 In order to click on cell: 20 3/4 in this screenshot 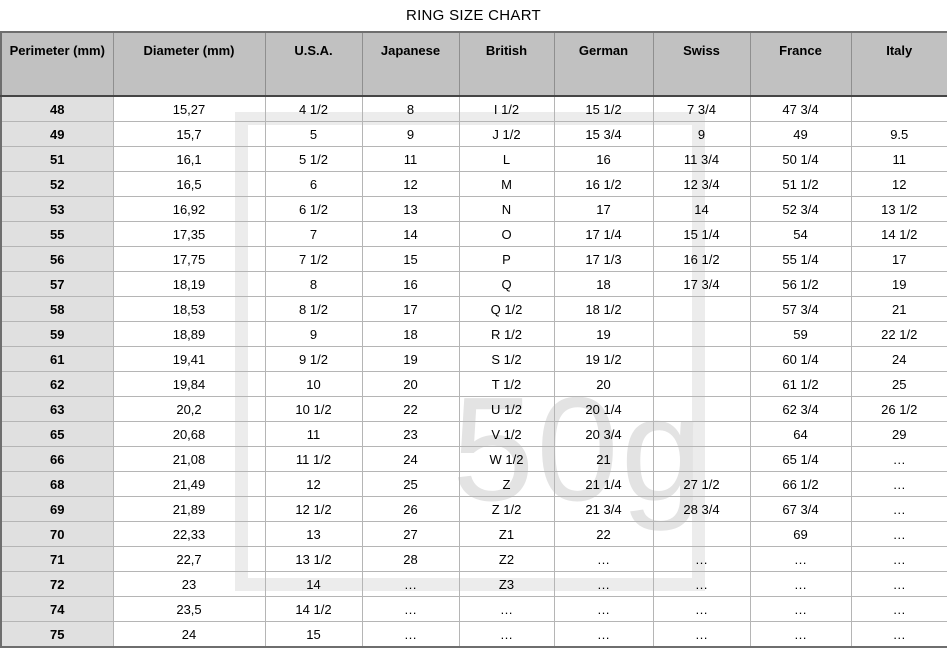, I will do `click(604, 434)`.